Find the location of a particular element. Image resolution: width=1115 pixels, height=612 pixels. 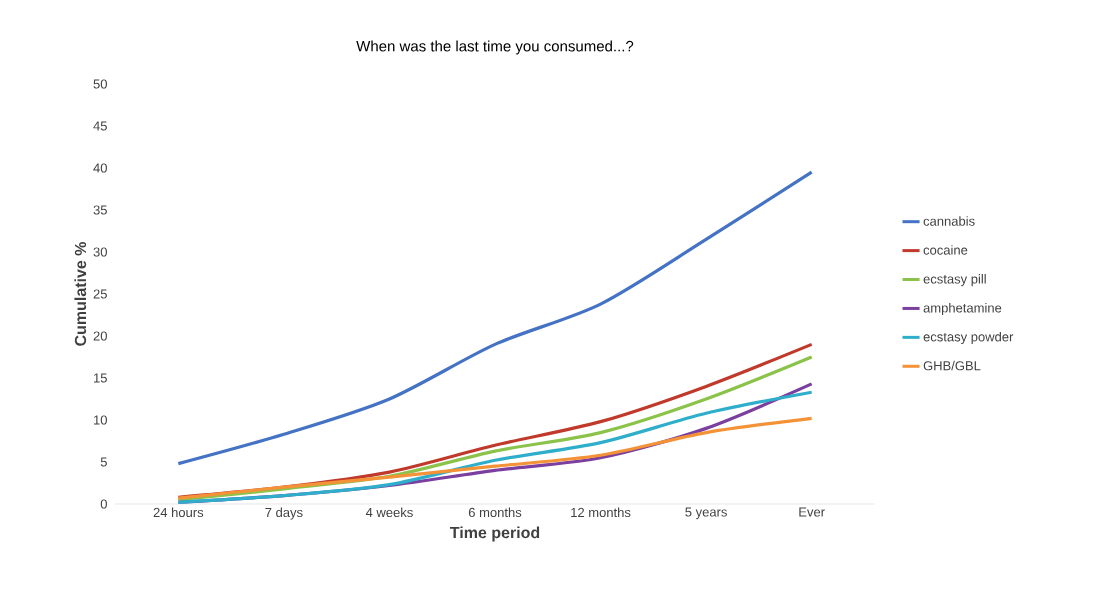

y-tick-label: 25 is located at coordinates (100, 294).